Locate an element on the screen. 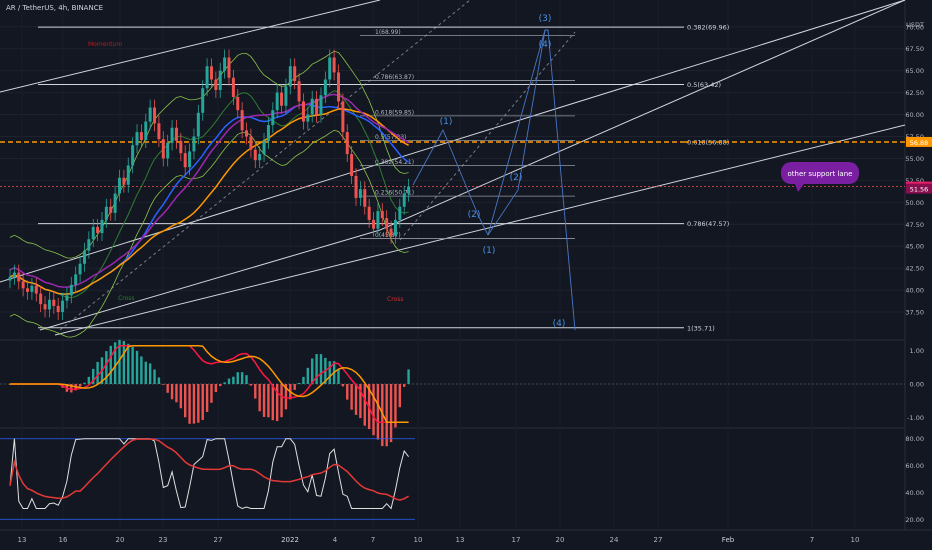 The height and width of the screenshot is (550, 932). fib-extension-label: 0.786(47.57) is located at coordinates (708, 224).